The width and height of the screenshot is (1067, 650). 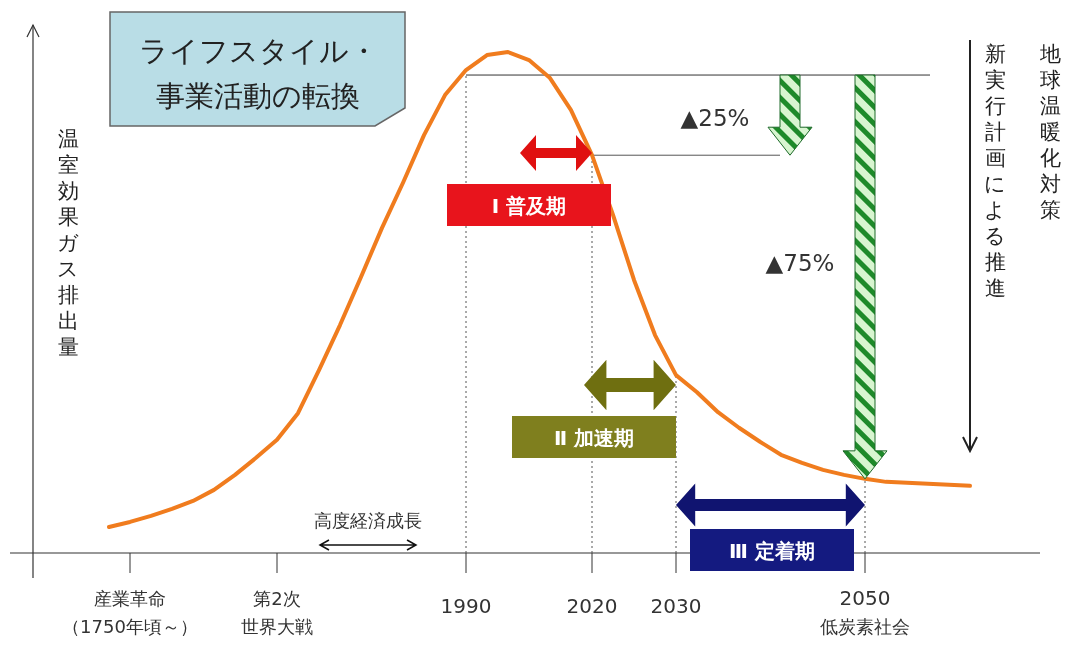 What do you see at coordinates (68, 243) in the screenshot?
I see `text: 温室効果ガス排出量` at bounding box center [68, 243].